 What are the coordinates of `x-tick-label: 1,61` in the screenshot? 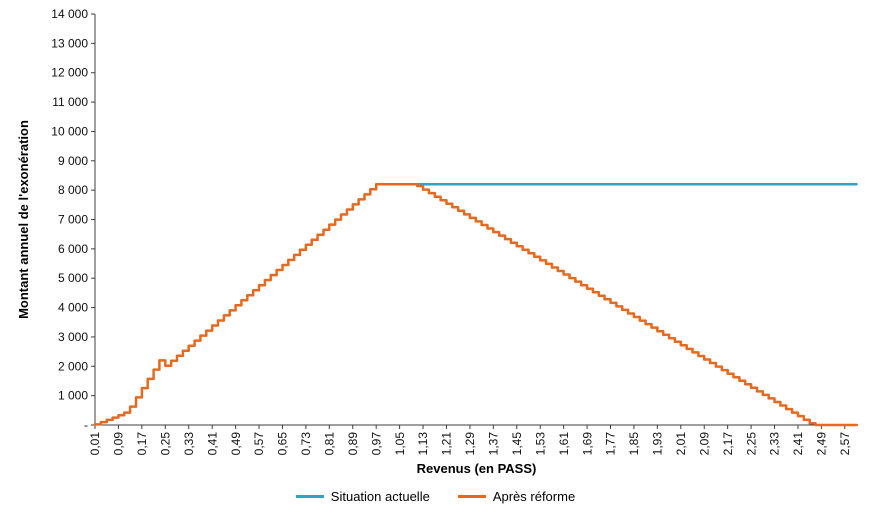 It's located at (564, 444).